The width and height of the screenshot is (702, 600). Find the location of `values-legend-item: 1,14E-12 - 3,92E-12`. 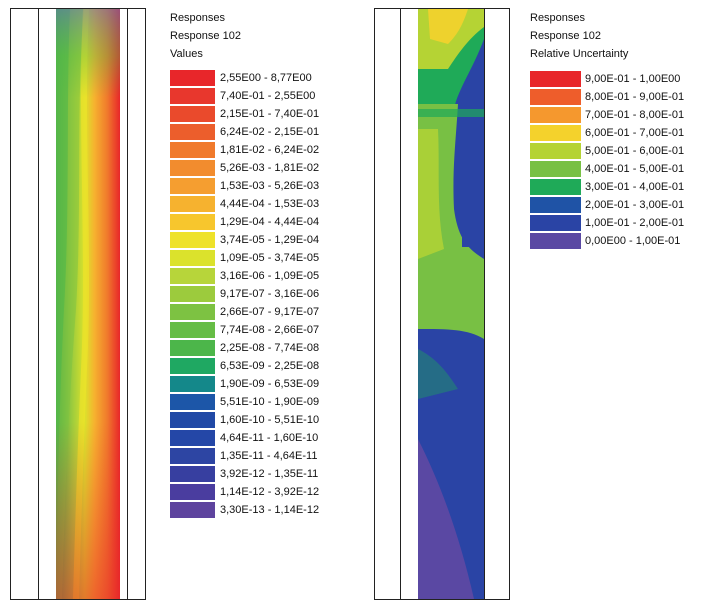

values-legend-item: 1,14E-12 - 3,92E-12 is located at coordinates (244, 492).